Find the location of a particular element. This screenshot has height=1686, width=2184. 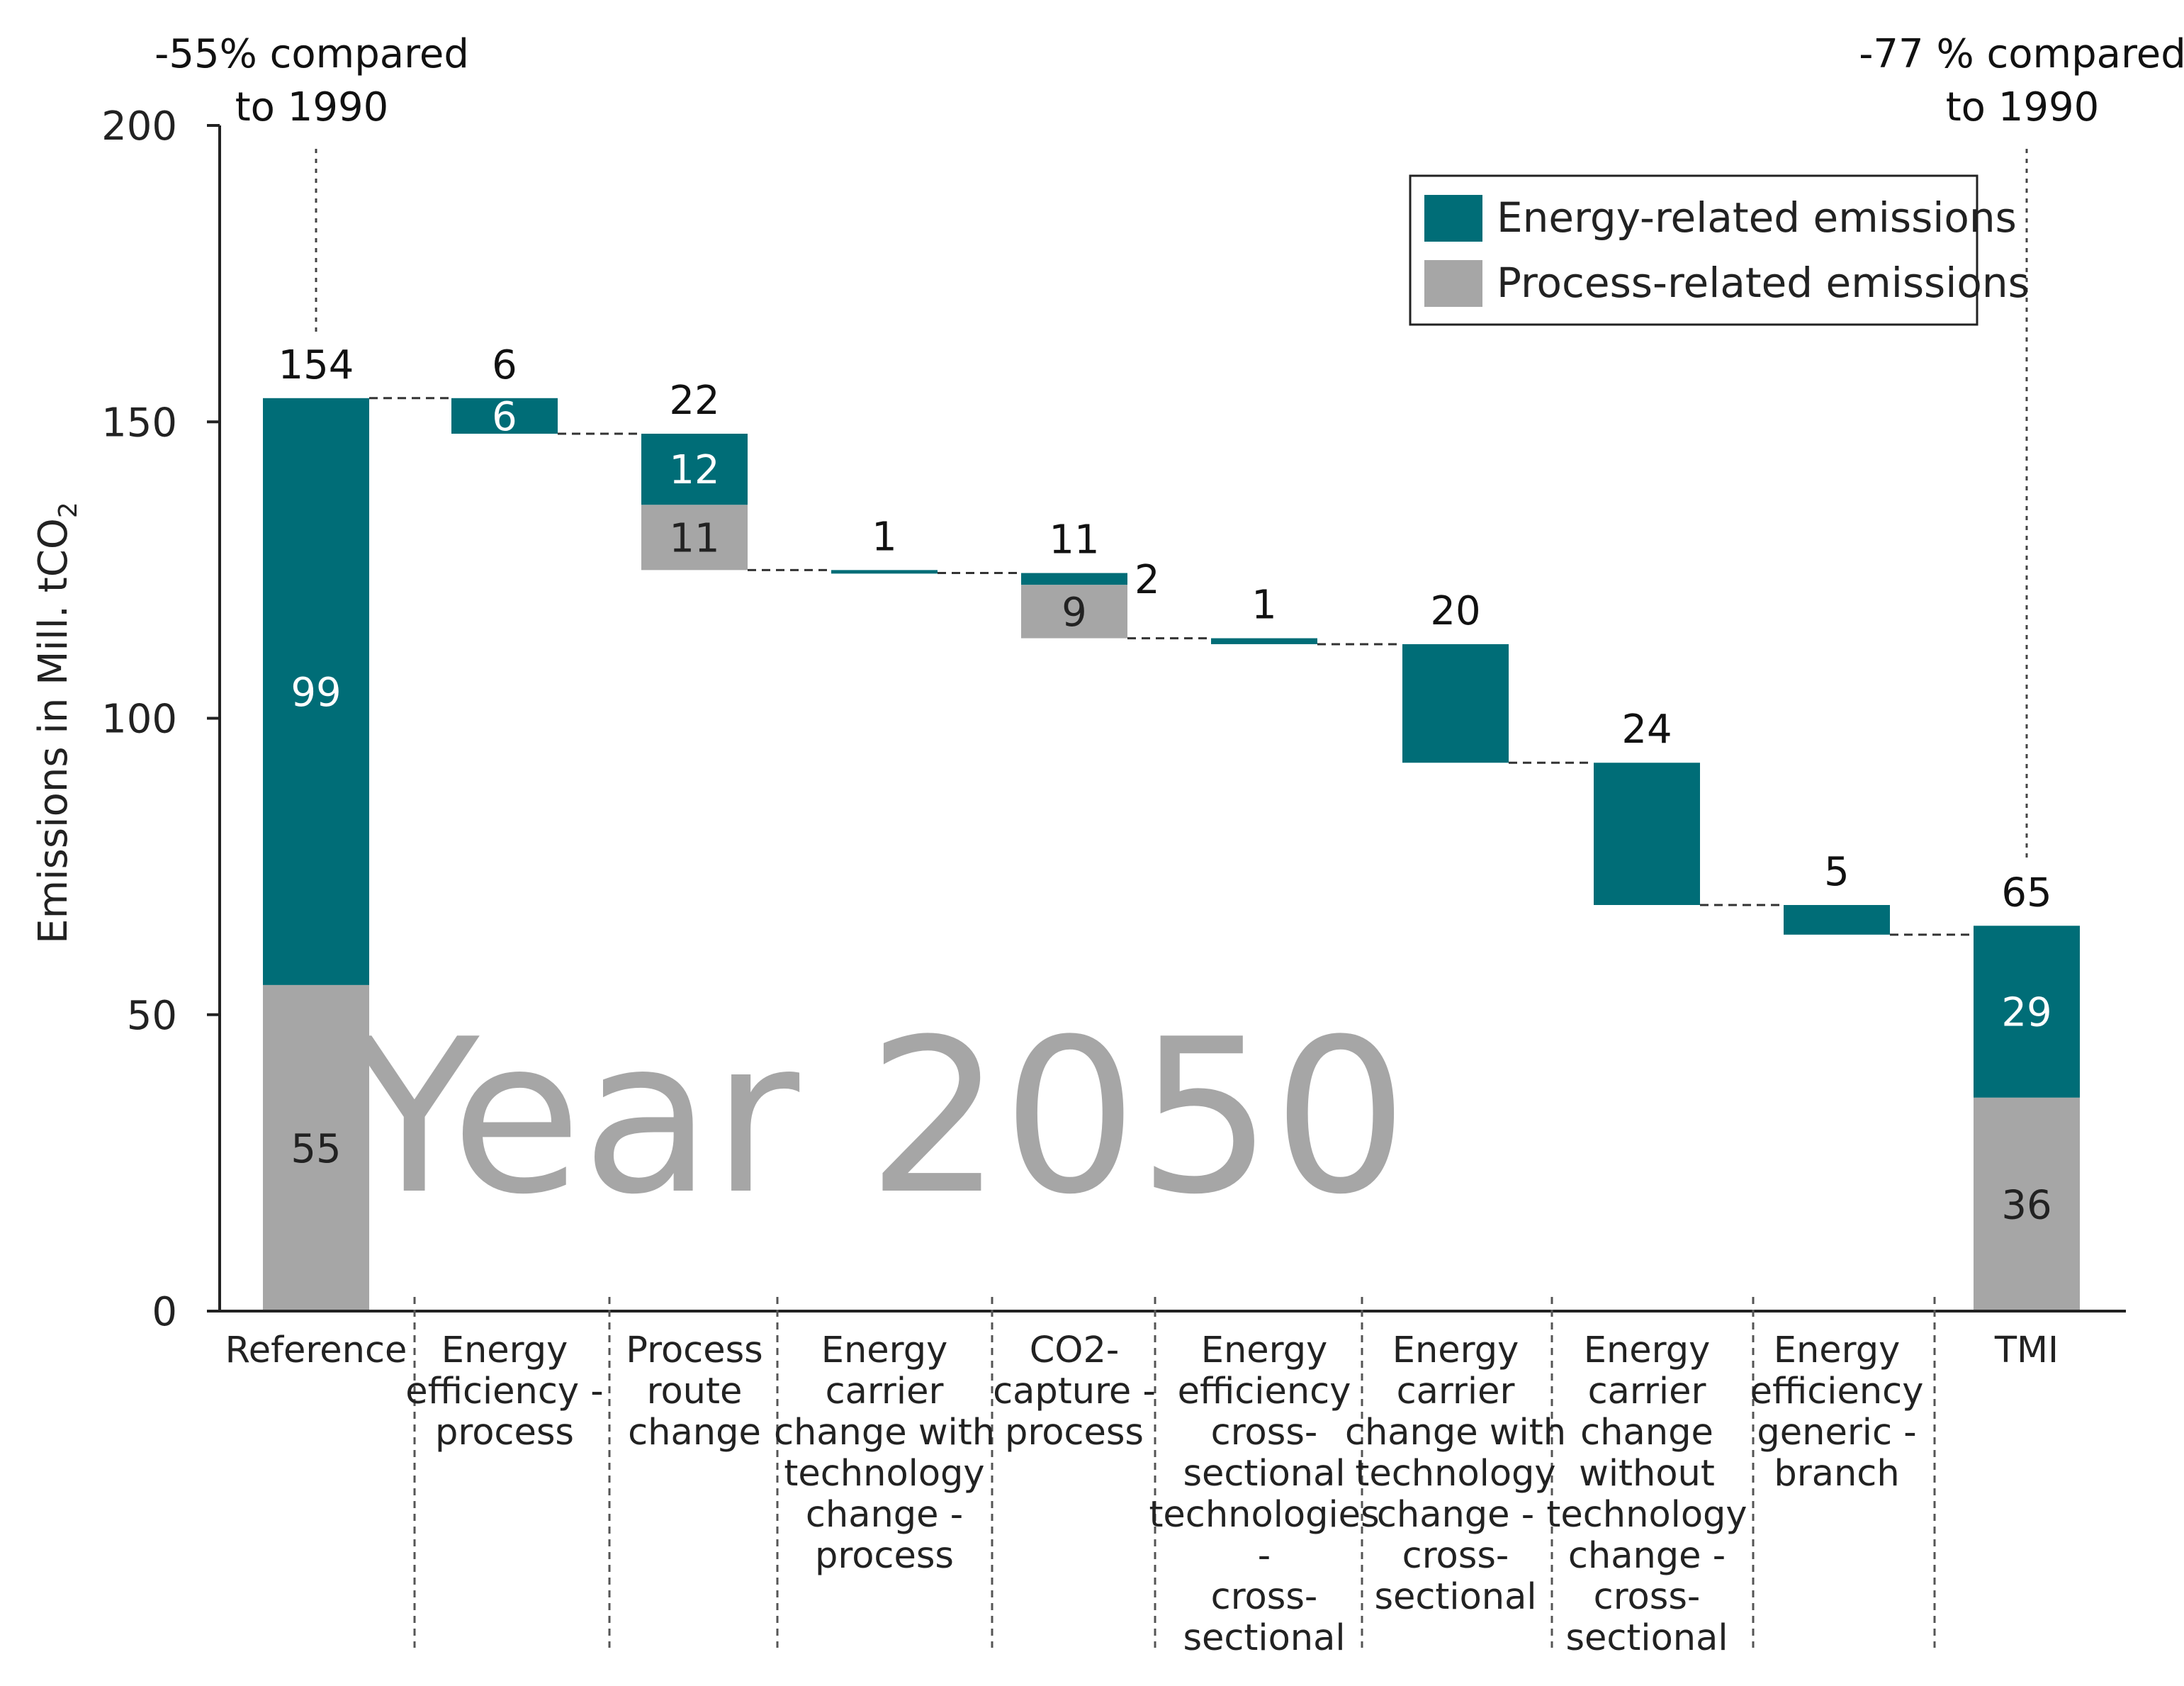

category-label-8-0: Energy is located at coordinates (1837, 1350).